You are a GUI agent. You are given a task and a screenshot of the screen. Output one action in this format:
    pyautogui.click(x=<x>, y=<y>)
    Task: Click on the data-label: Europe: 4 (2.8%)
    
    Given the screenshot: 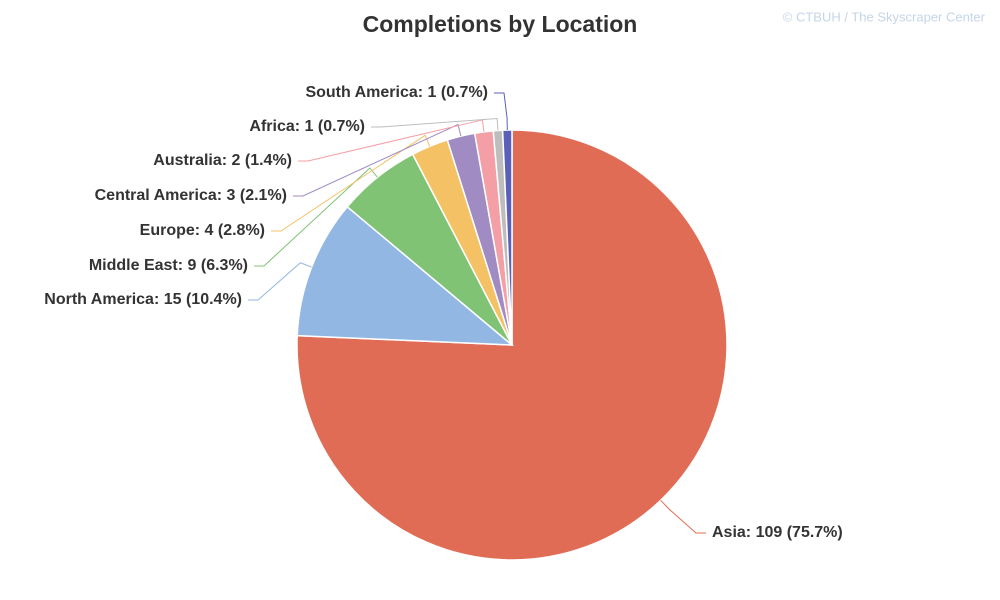 What is the action you would take?
    pyautogui.click(x=202, y=230)
    